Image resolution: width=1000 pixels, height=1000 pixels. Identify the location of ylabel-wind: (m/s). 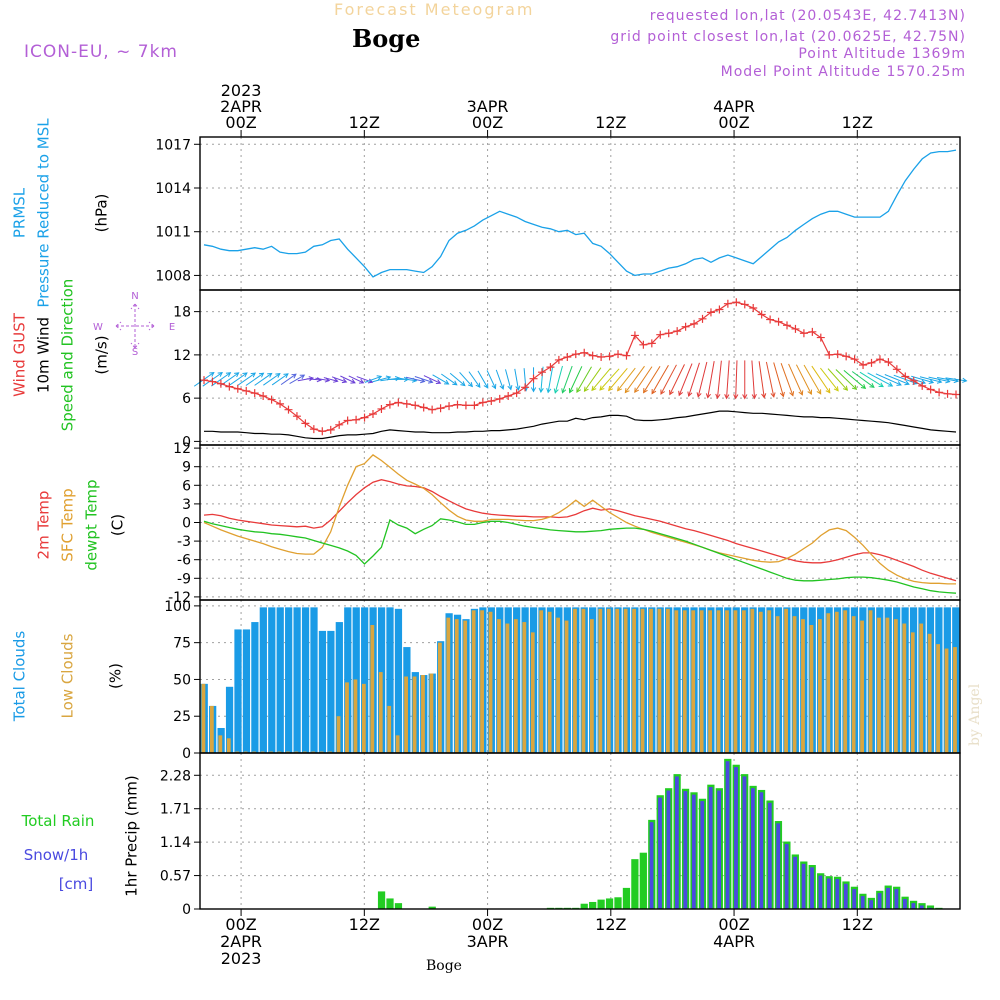
(102, 354).